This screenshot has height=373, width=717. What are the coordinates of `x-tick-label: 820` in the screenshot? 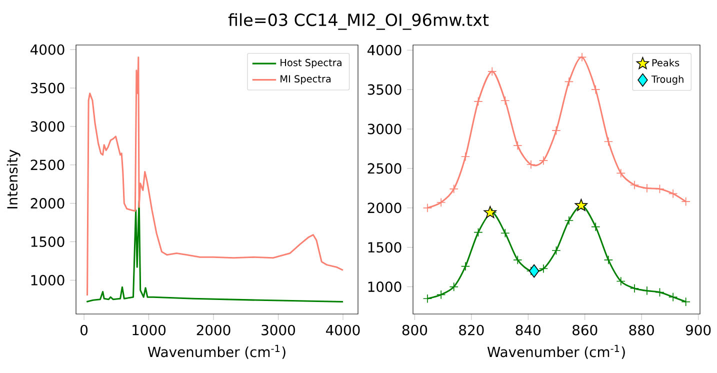 It's located at (471, 330).